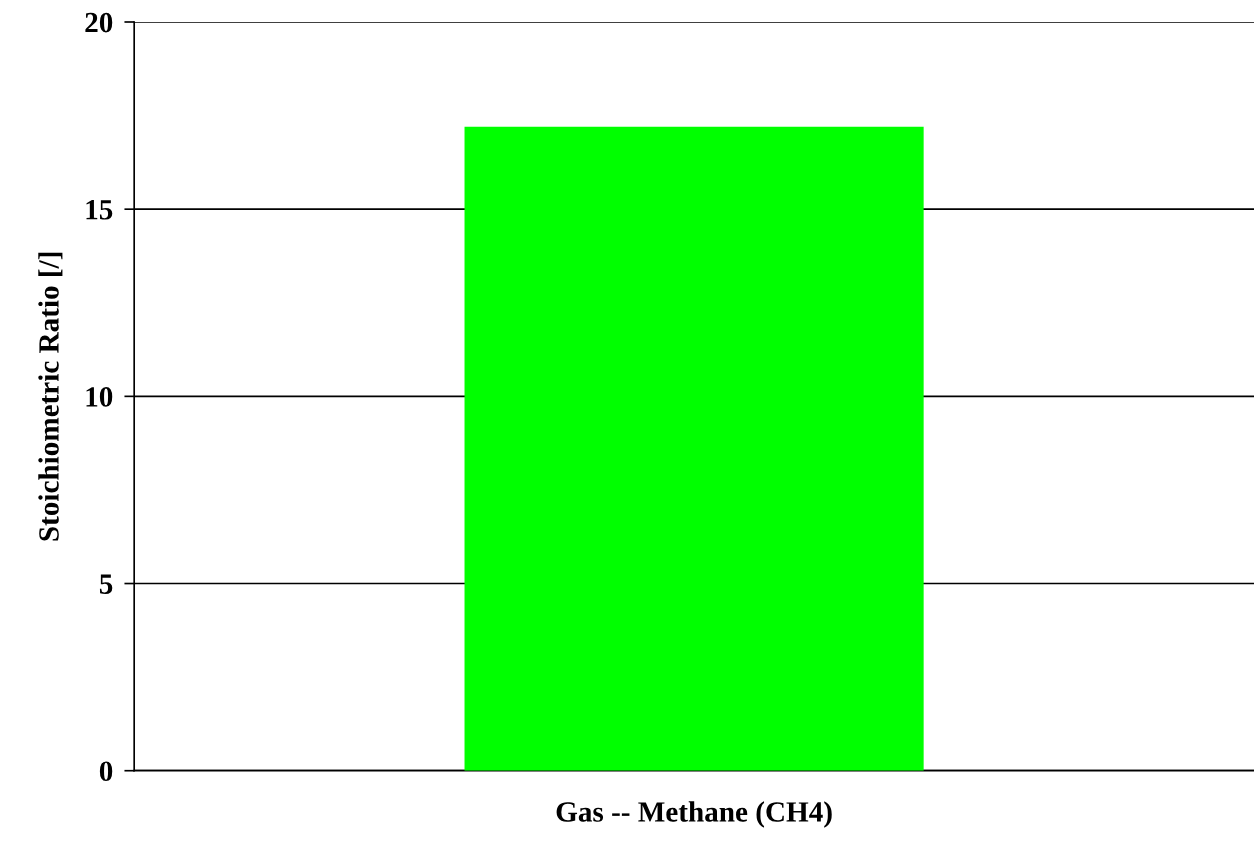 The width and height of the screenshot is (1254, 846). Describe the element at coordinates (99, 210) in the screenshot. I see `y-tick-label: 15` at that location.